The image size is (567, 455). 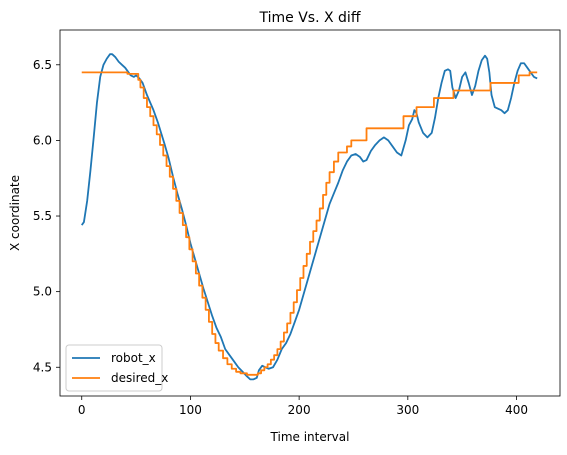 I want to click on legend-label-desired-x: desired_x, so click(x=139, y=378).